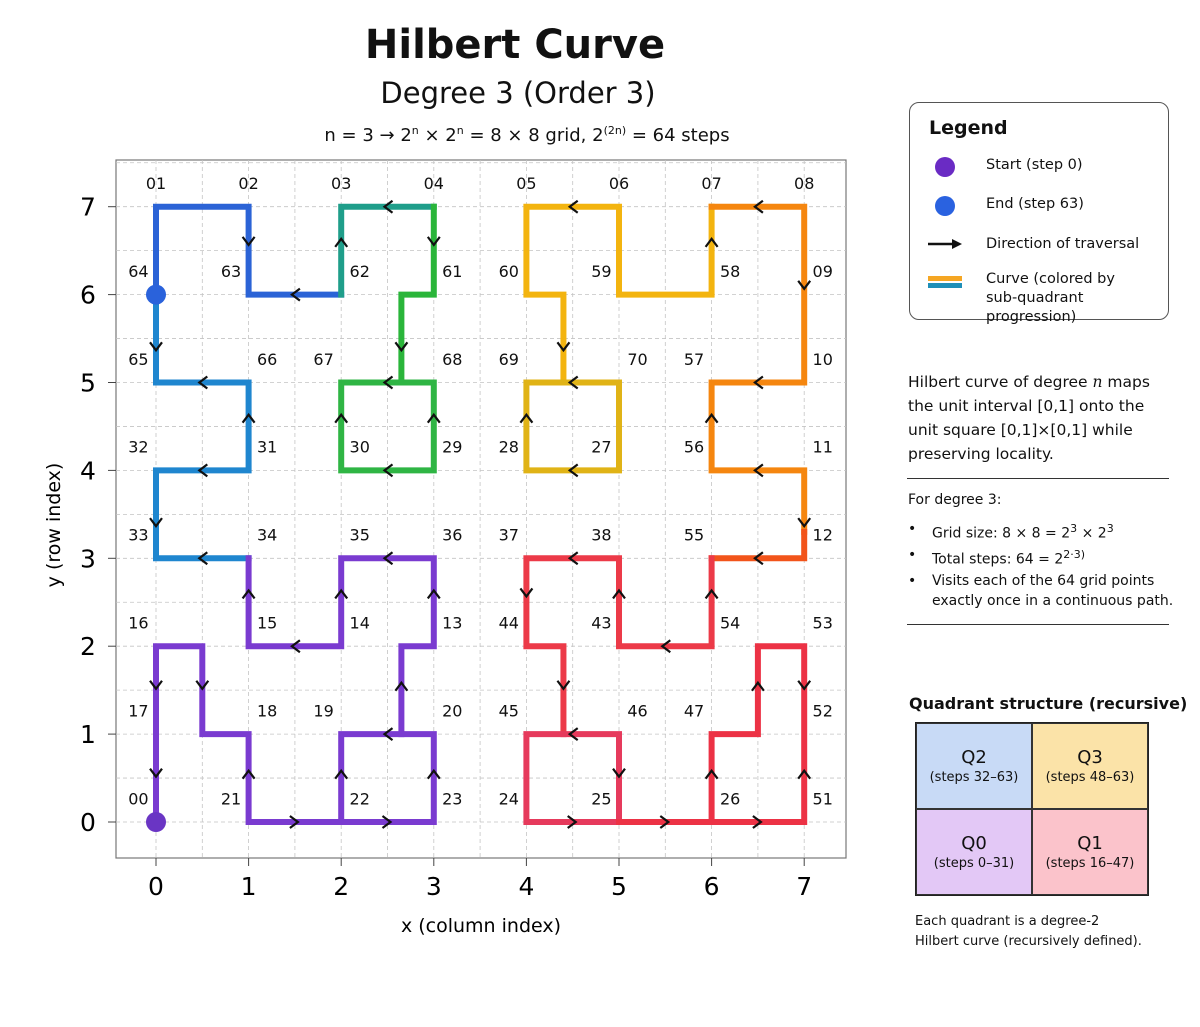 This screenshot has width=1200, height=1027. Describe the element at coordinates (452, 447) in the screenshot. I see `point-label: 29` at that location.